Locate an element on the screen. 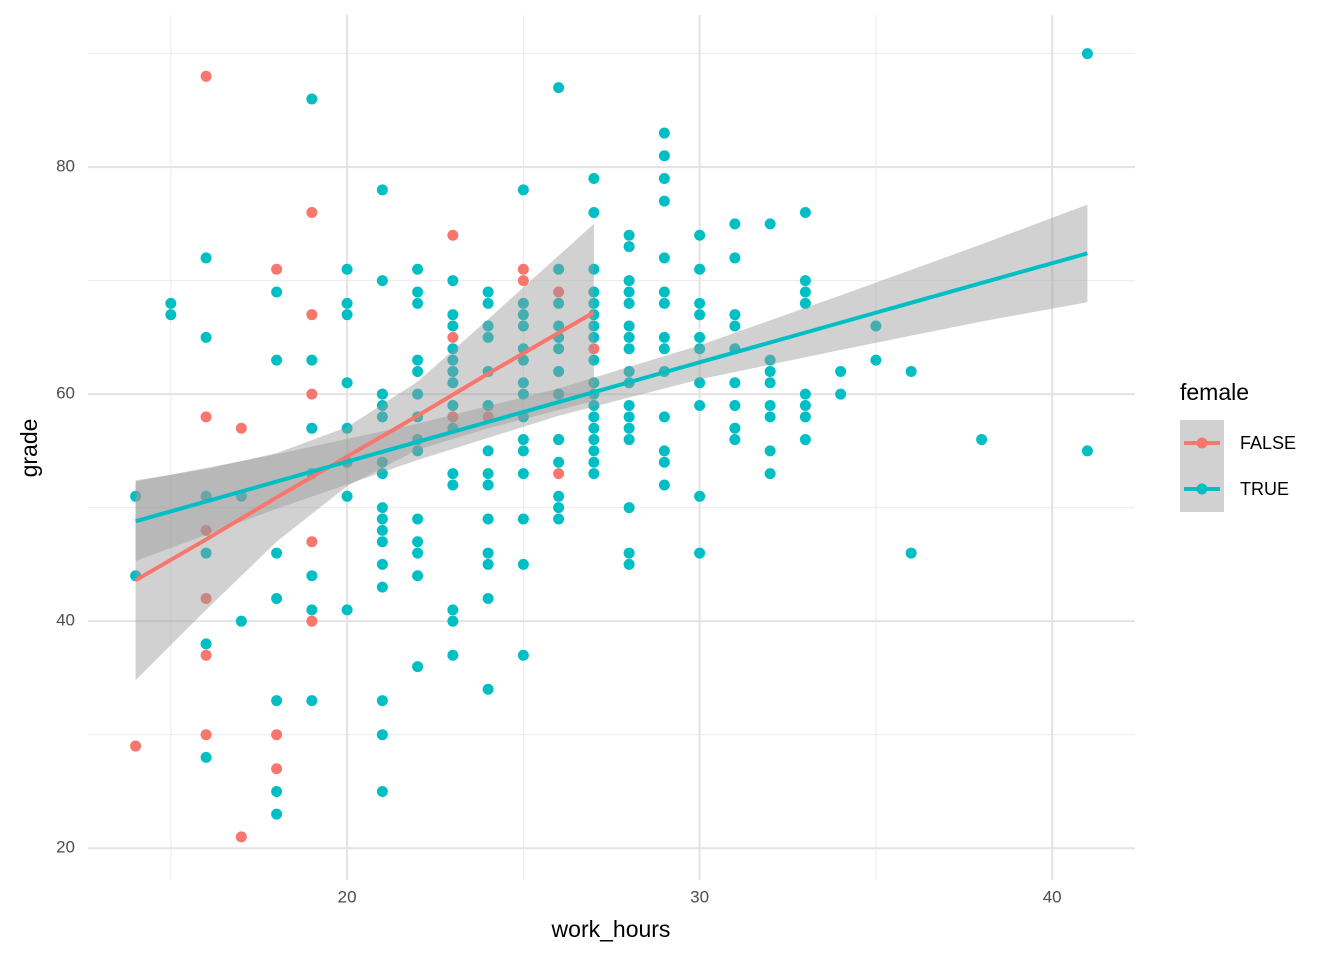  fit-line is located at coordinates (364, 446).